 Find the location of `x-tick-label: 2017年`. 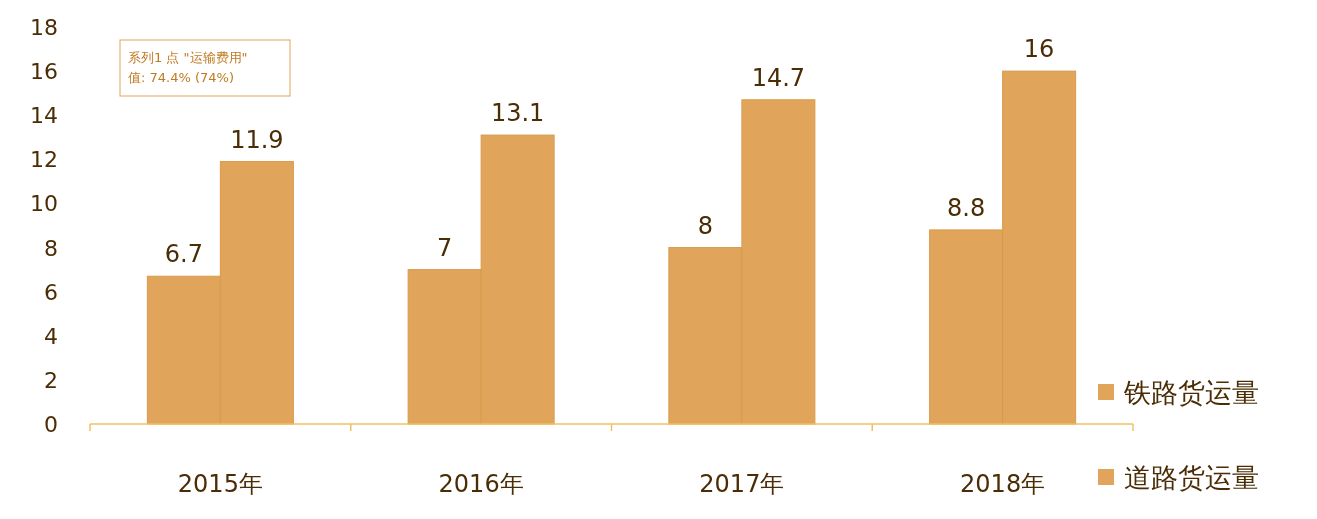

x-tick-label: 2017年 is located at coordinates (742, 484).